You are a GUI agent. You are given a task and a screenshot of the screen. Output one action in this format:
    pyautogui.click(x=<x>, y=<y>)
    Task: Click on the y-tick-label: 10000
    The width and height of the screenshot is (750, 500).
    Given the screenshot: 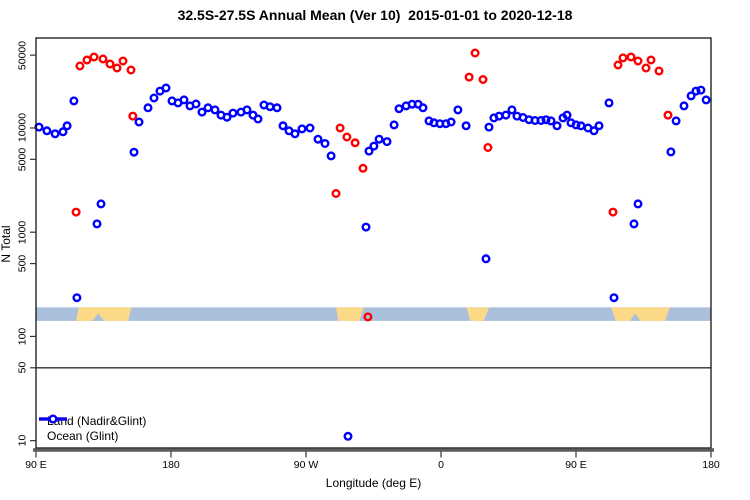 What is the action you would take?
    pyautogui.click(x=22, y=128)
    